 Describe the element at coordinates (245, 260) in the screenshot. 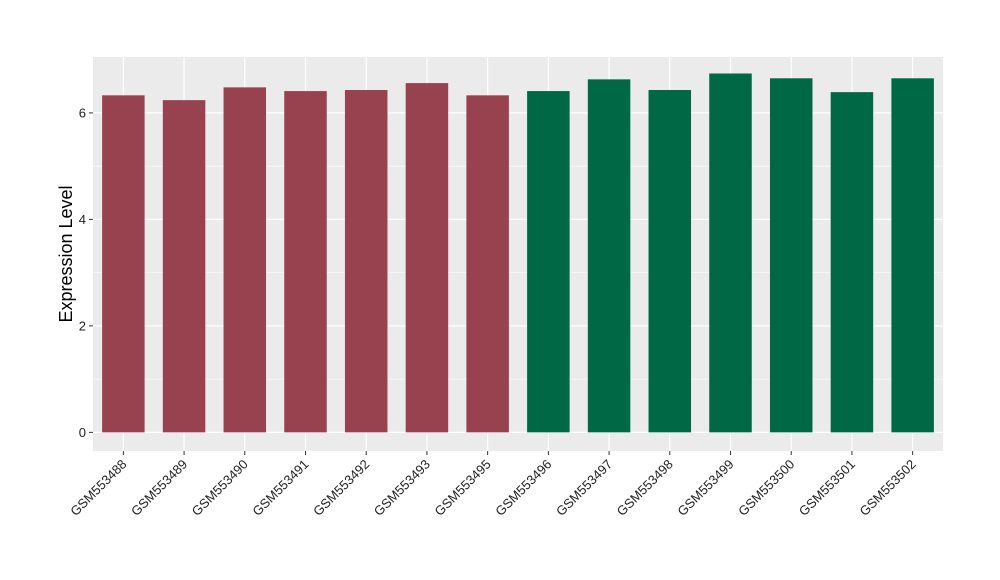

I see `bar-GSM553490` at that location.